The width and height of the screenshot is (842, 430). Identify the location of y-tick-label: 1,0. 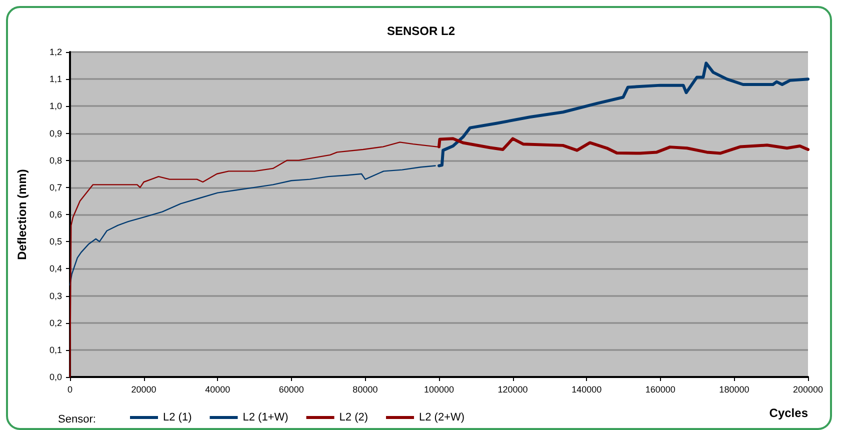
(55, 106).